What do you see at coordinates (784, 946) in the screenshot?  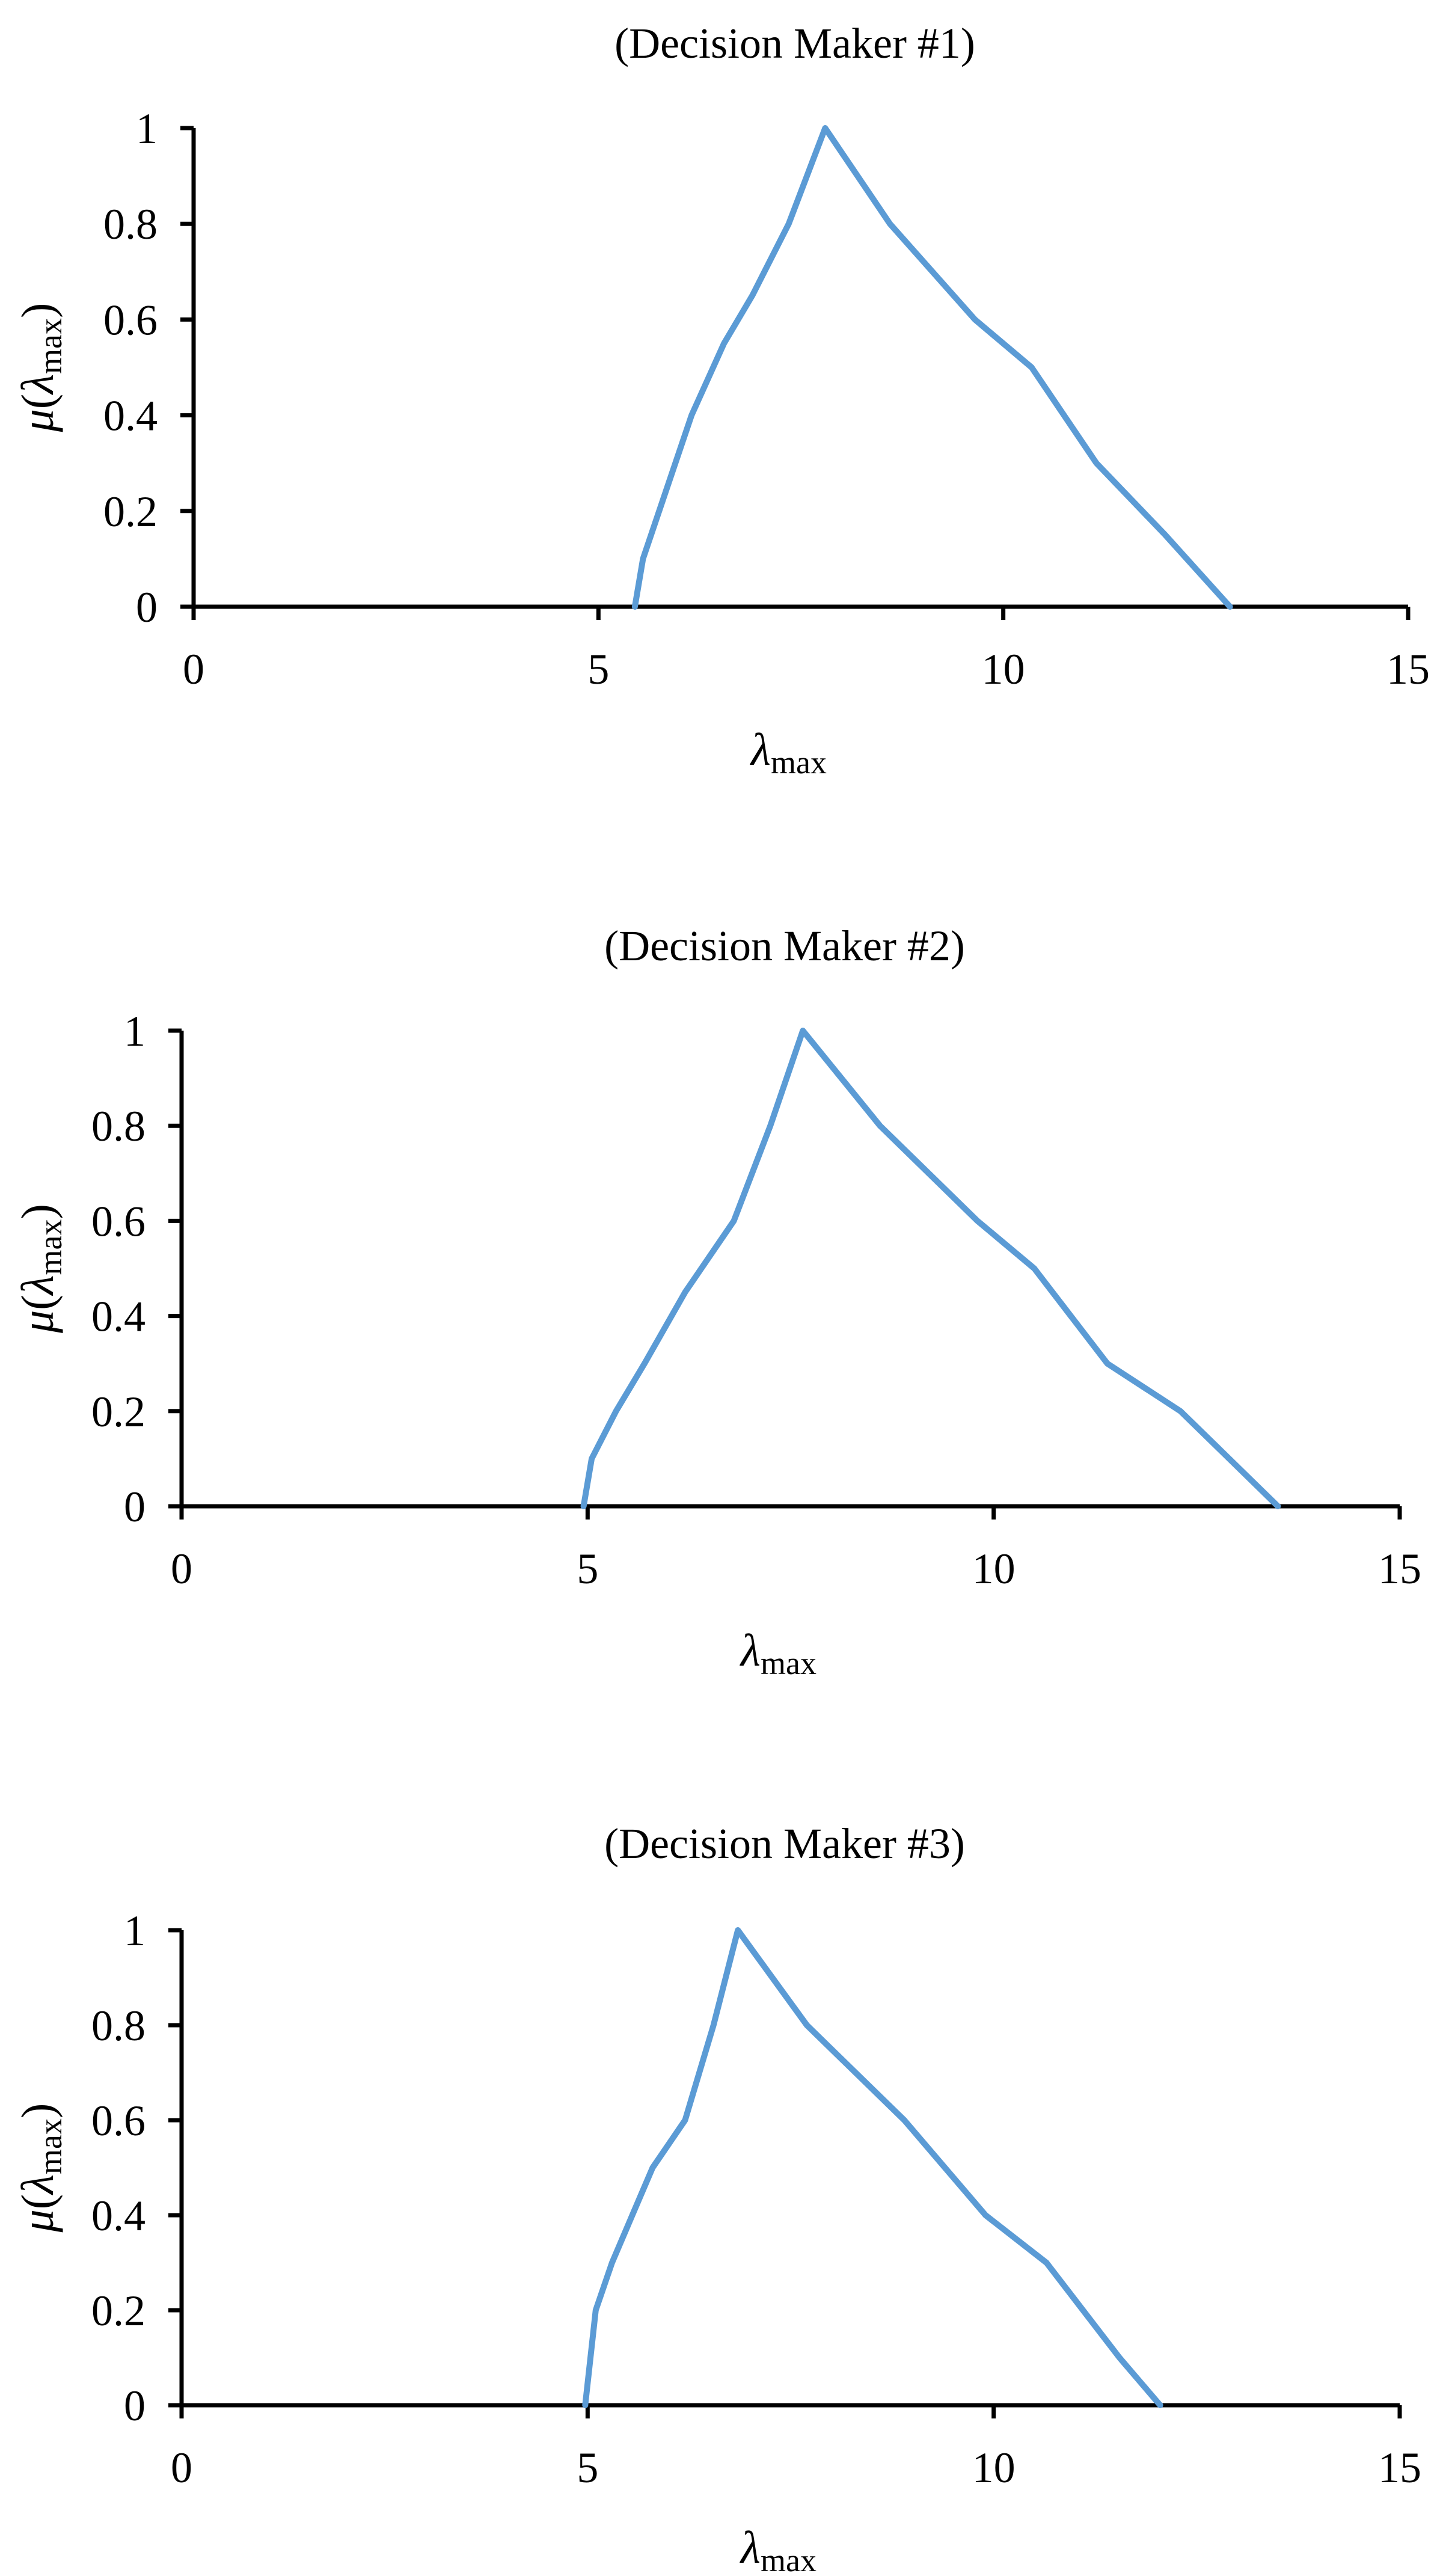 I see `chart-title: (Decision Maker #2)` at bounding box center [784, 946].